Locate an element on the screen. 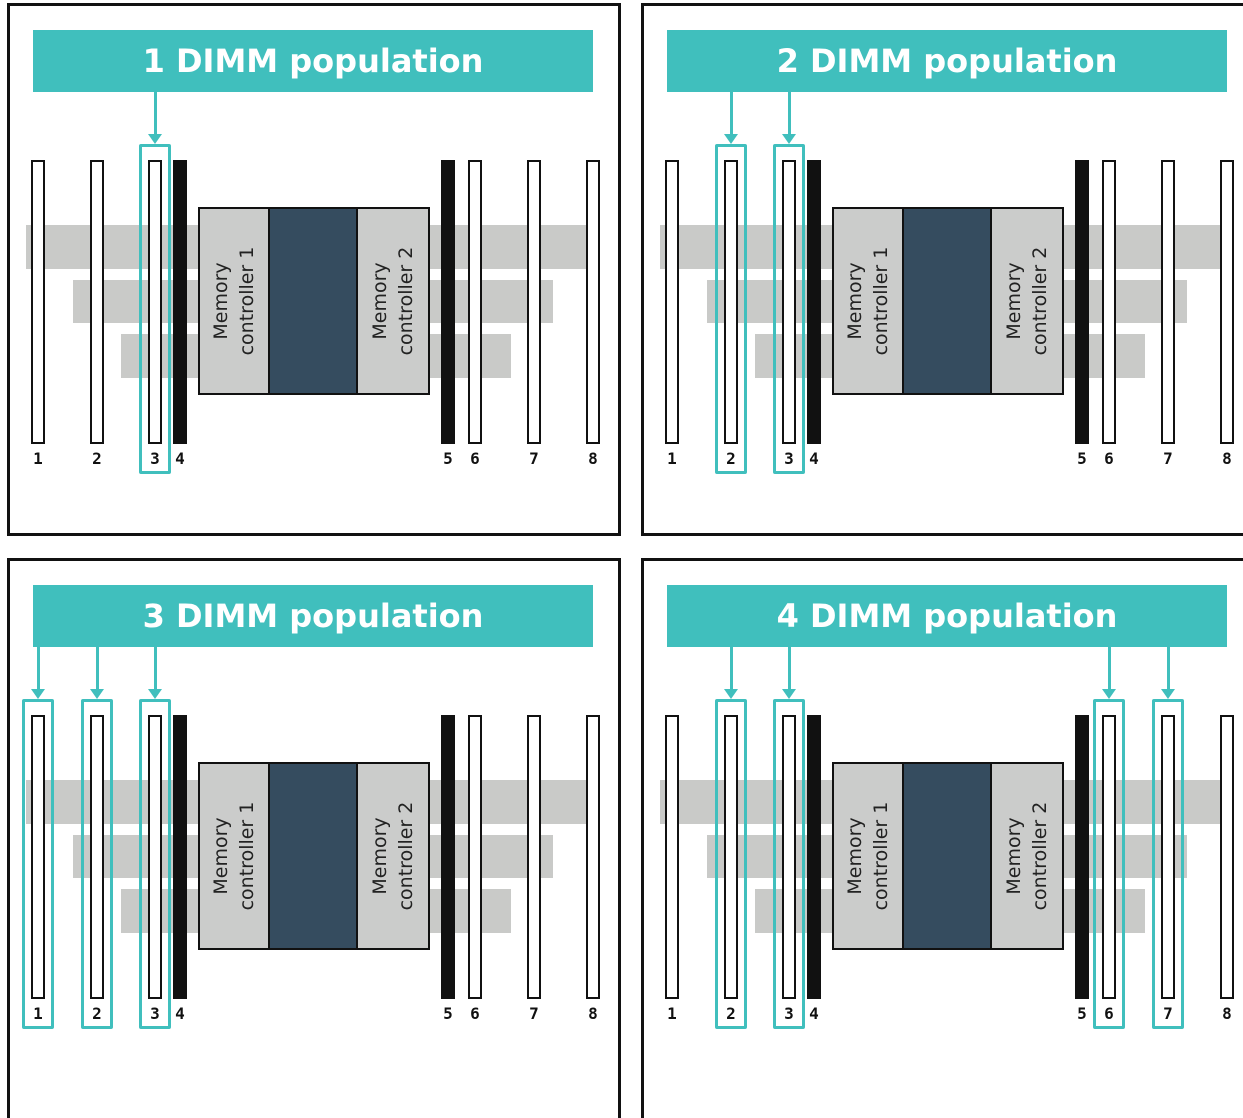 This screenshot has height=1118, width=1243. panel-title: 4 DIMM population is located at coordinates (947, 616).